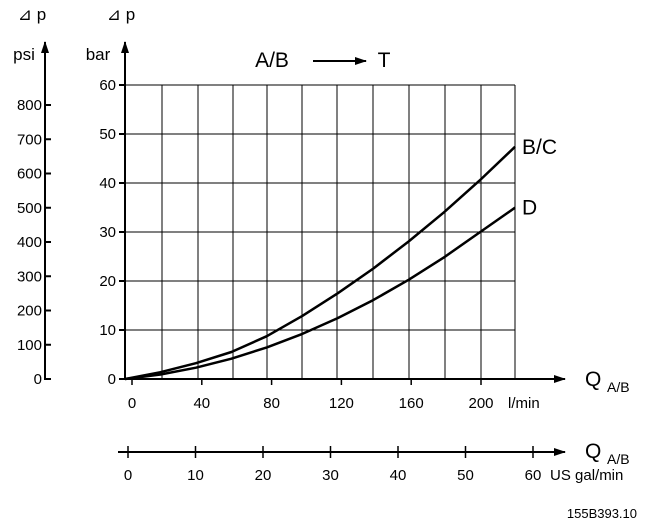 The width and height of the screenshot is (651, 528). I want to click on bar-unit-label: bar, so click(98, 54).